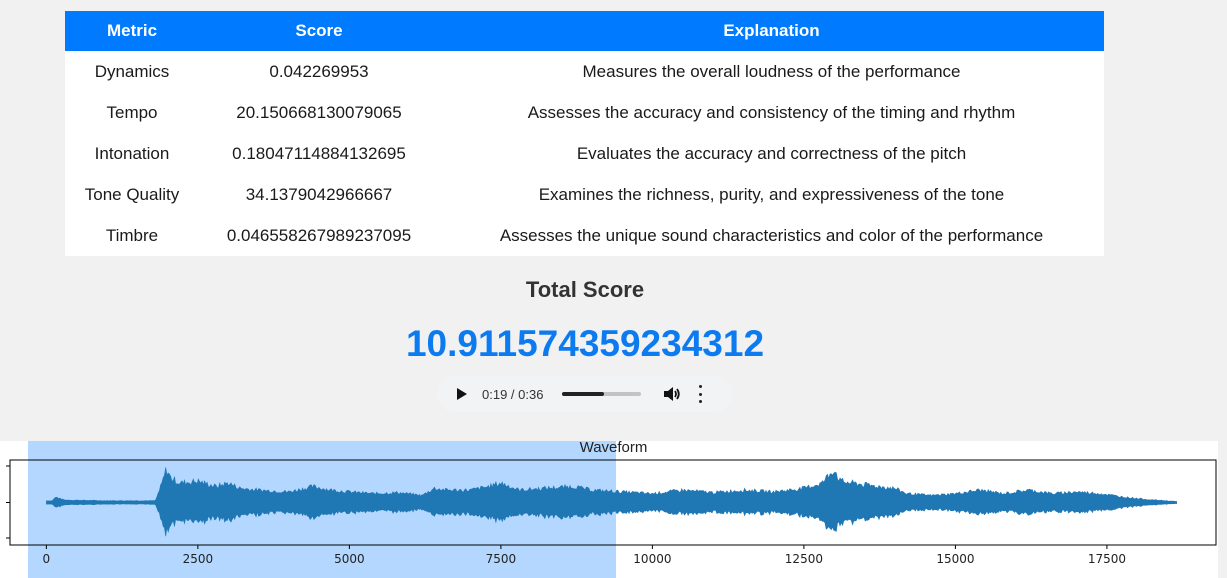  Describe the element at coordinates (955, 559) in the screenshot. I see `x-tick-label: 15000` at that location.